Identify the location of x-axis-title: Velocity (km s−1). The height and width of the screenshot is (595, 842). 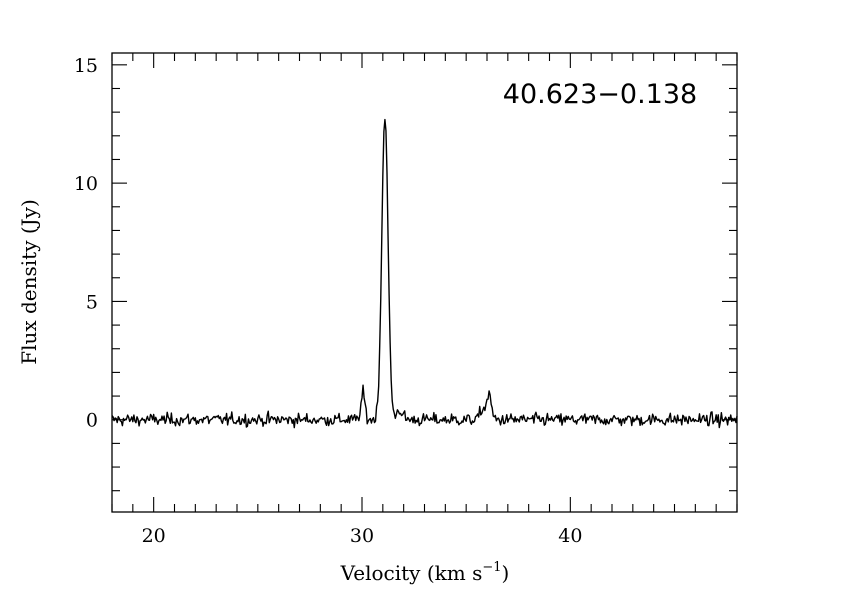
(425, 572).